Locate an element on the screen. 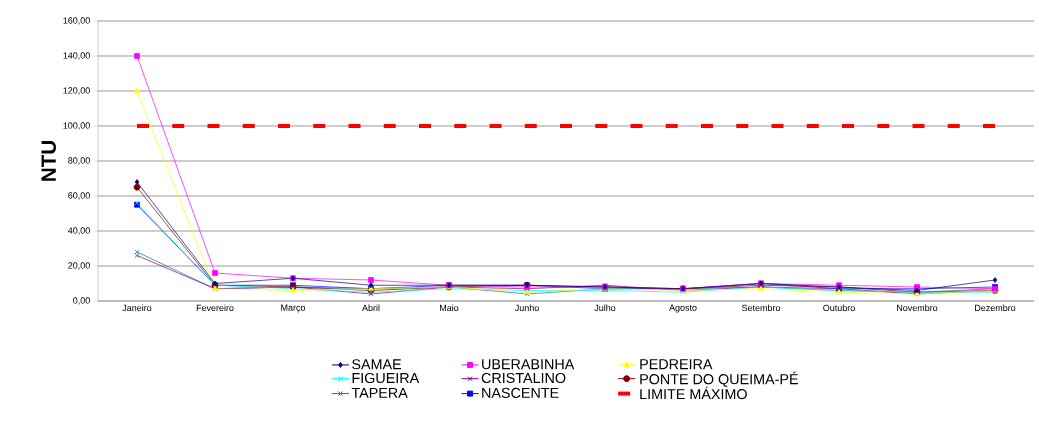 The height and width of the screenshot is (446, 1039). y-axis-title: NTU is located at coordinates (48, 161).